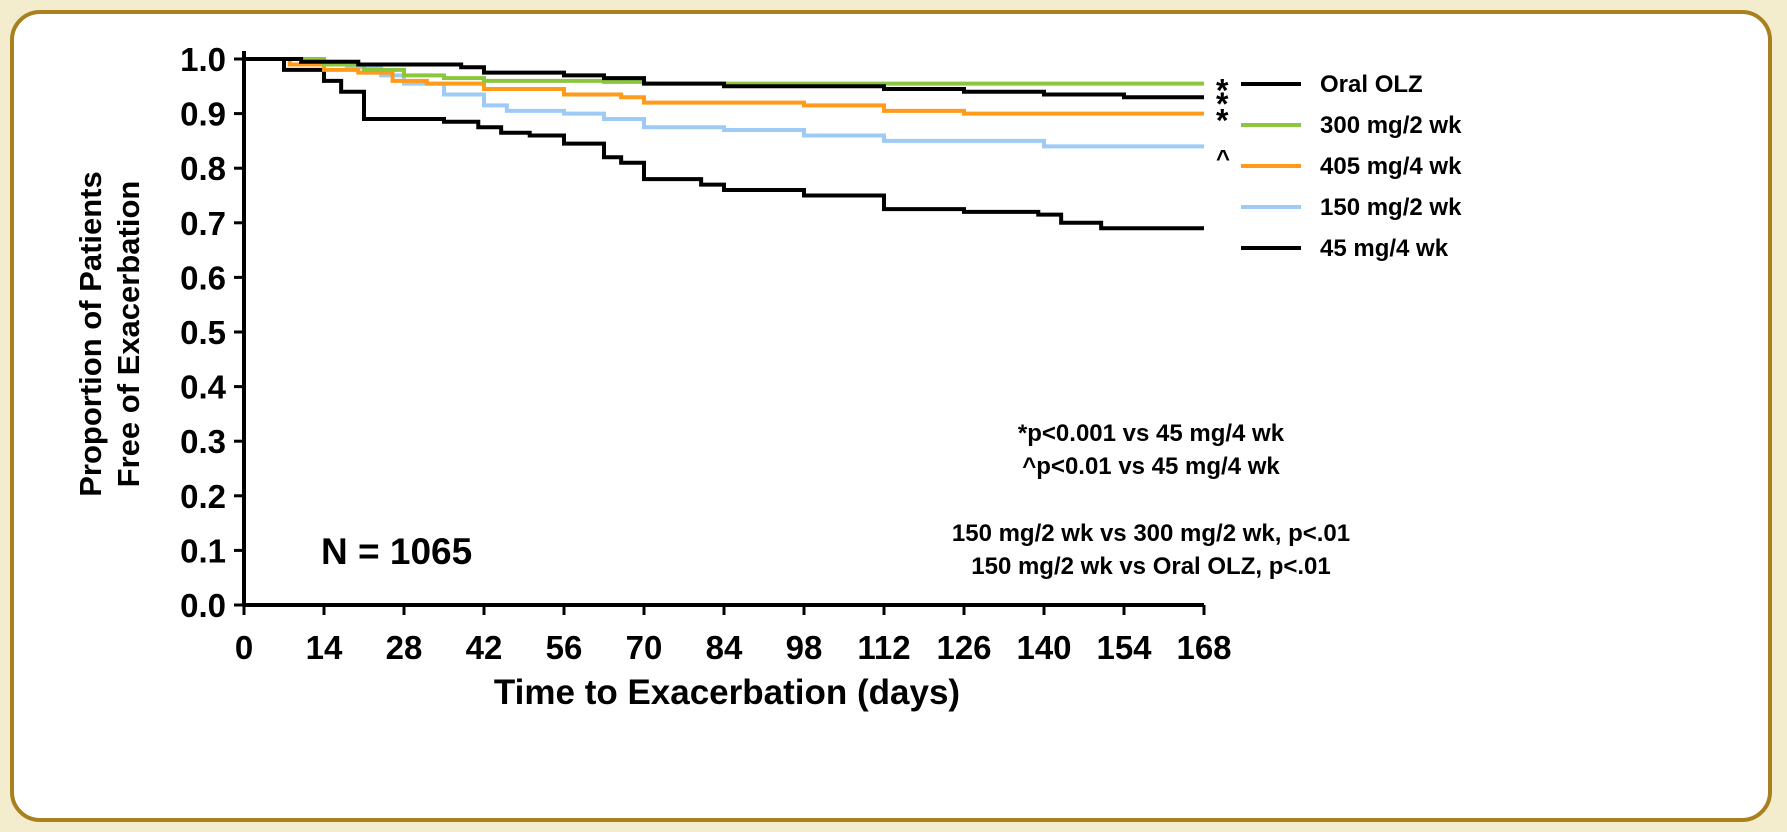 The image size is (1787, 832). What do you see at coordinates (1384, 248) in the screenshot?
I see `legend-label-4: 45 mg/4 wk` at bounding box center [1384, 248].